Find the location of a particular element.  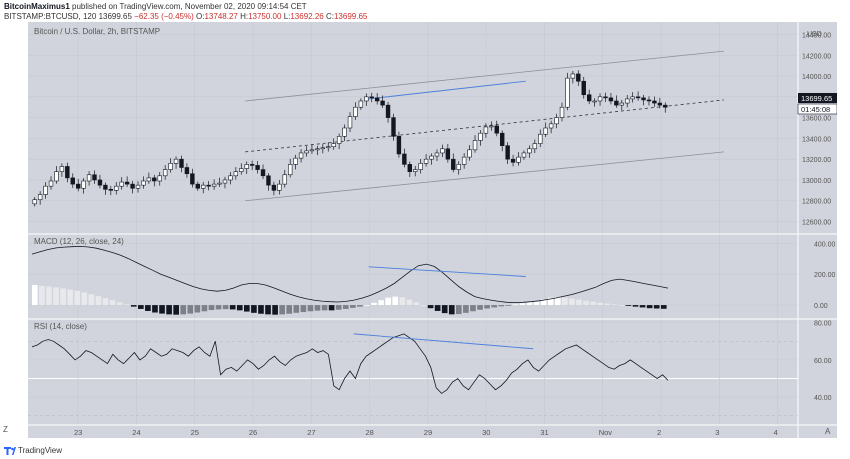

time-tick-label: 25 is located at coordinates (195, 432).